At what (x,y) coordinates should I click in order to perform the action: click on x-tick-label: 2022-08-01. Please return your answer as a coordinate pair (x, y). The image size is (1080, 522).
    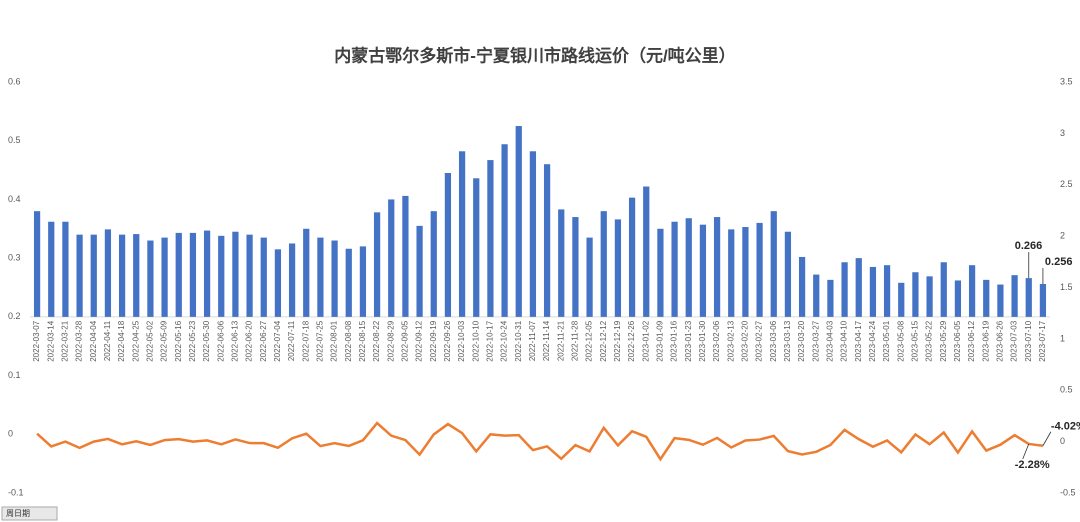
    Looking at the image, I should click on (334, 340).